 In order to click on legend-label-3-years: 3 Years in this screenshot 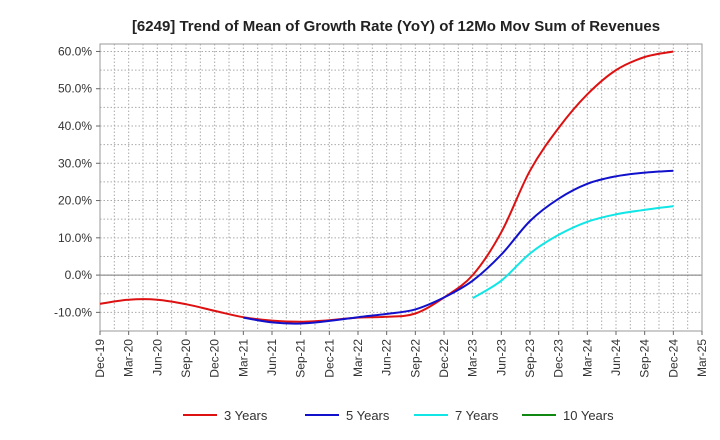, I will do `click(246, 415)`.